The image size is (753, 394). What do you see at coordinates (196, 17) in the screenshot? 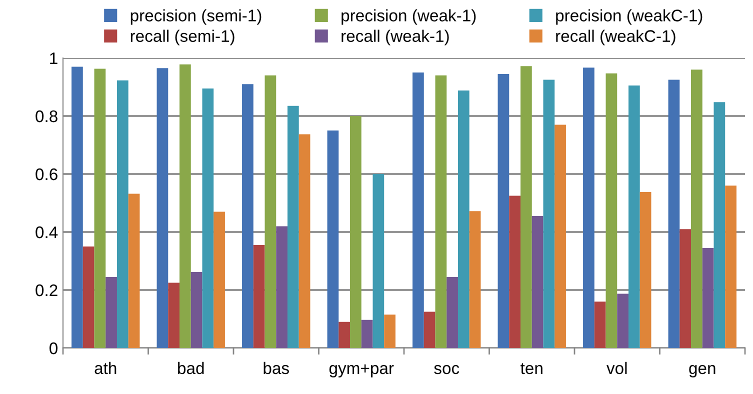
I see `legend-label: precision (semi-1)` at bounding box center [196, 17].